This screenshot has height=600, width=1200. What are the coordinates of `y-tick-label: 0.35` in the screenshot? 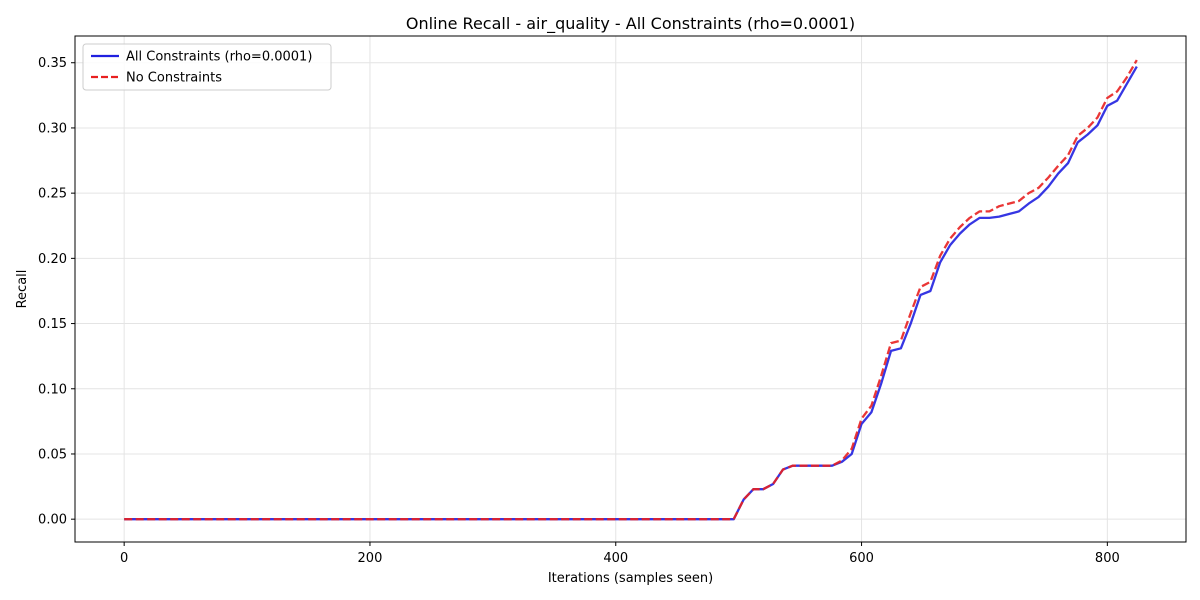 It's located at (52, 63).